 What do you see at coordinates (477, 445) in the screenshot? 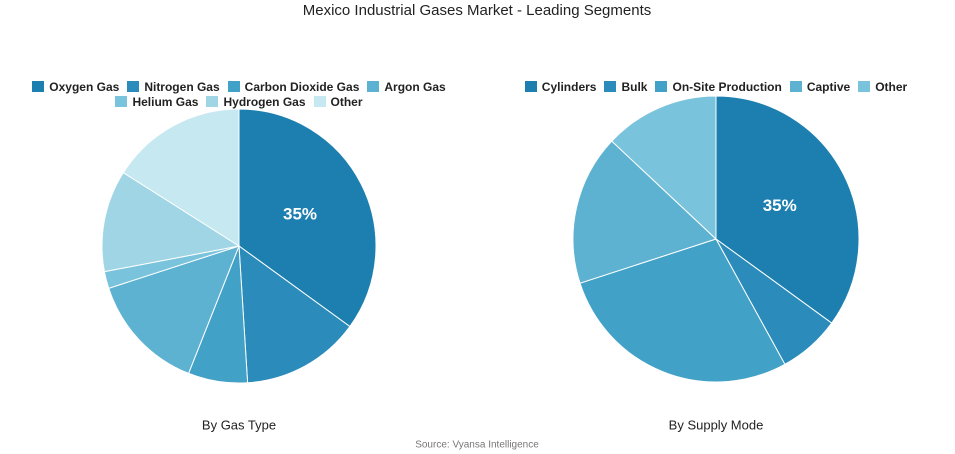
I see `source: Source: Vyansa Intelligence` at bounding box center [477, 445].